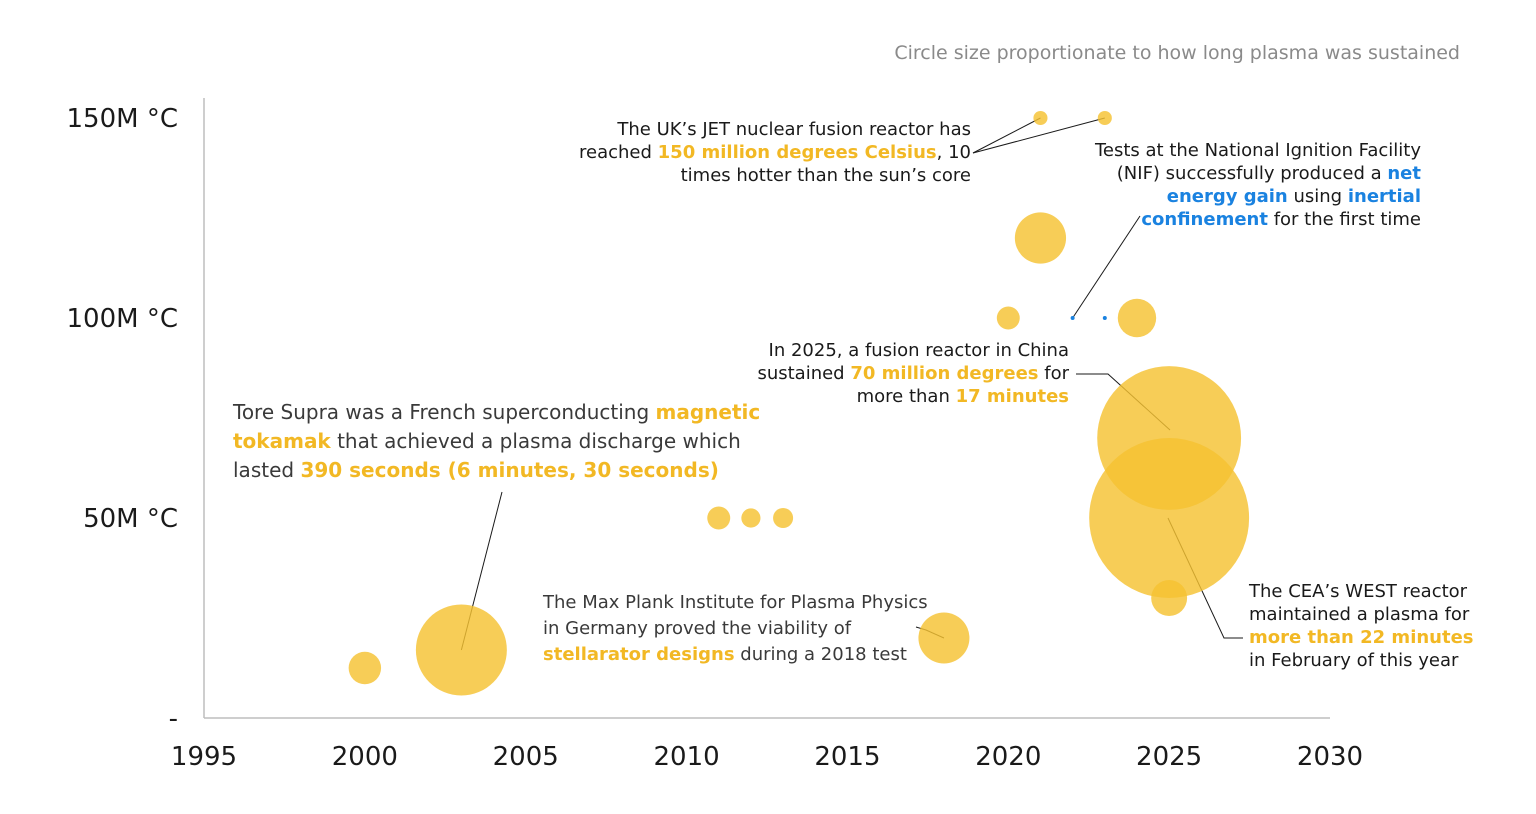  Describe the element at coordinates (962, 385) in the screenshot. I see `annotation-text: for more than` at that location.